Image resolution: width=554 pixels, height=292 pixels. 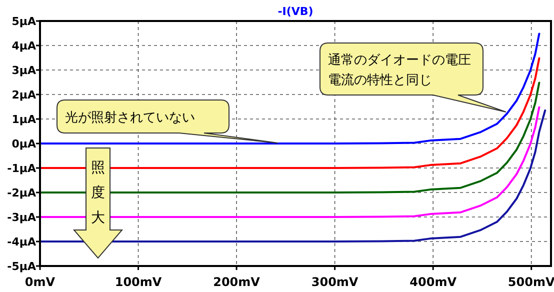 What do you see at coordinates (335, 282) in the screenshot?
I see `x-tick-label: 300mV` at bounding box center [335, 282].